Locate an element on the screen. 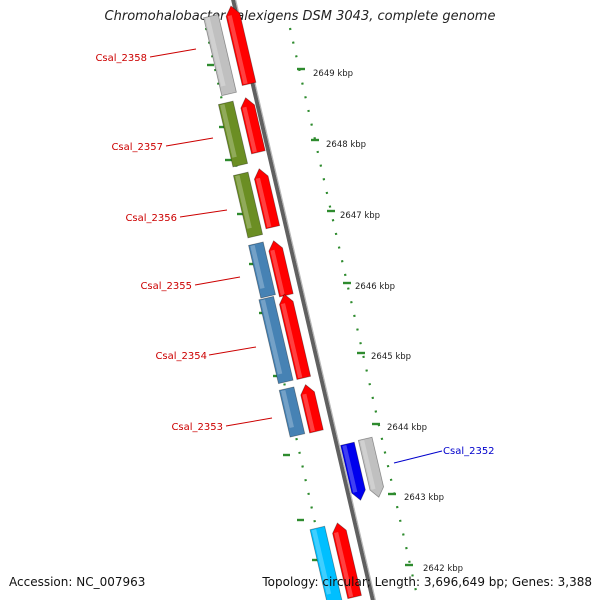 This screenshot has width=600, height=600. gene-block-2352-blue-shine is located at coordinates (350, 469).